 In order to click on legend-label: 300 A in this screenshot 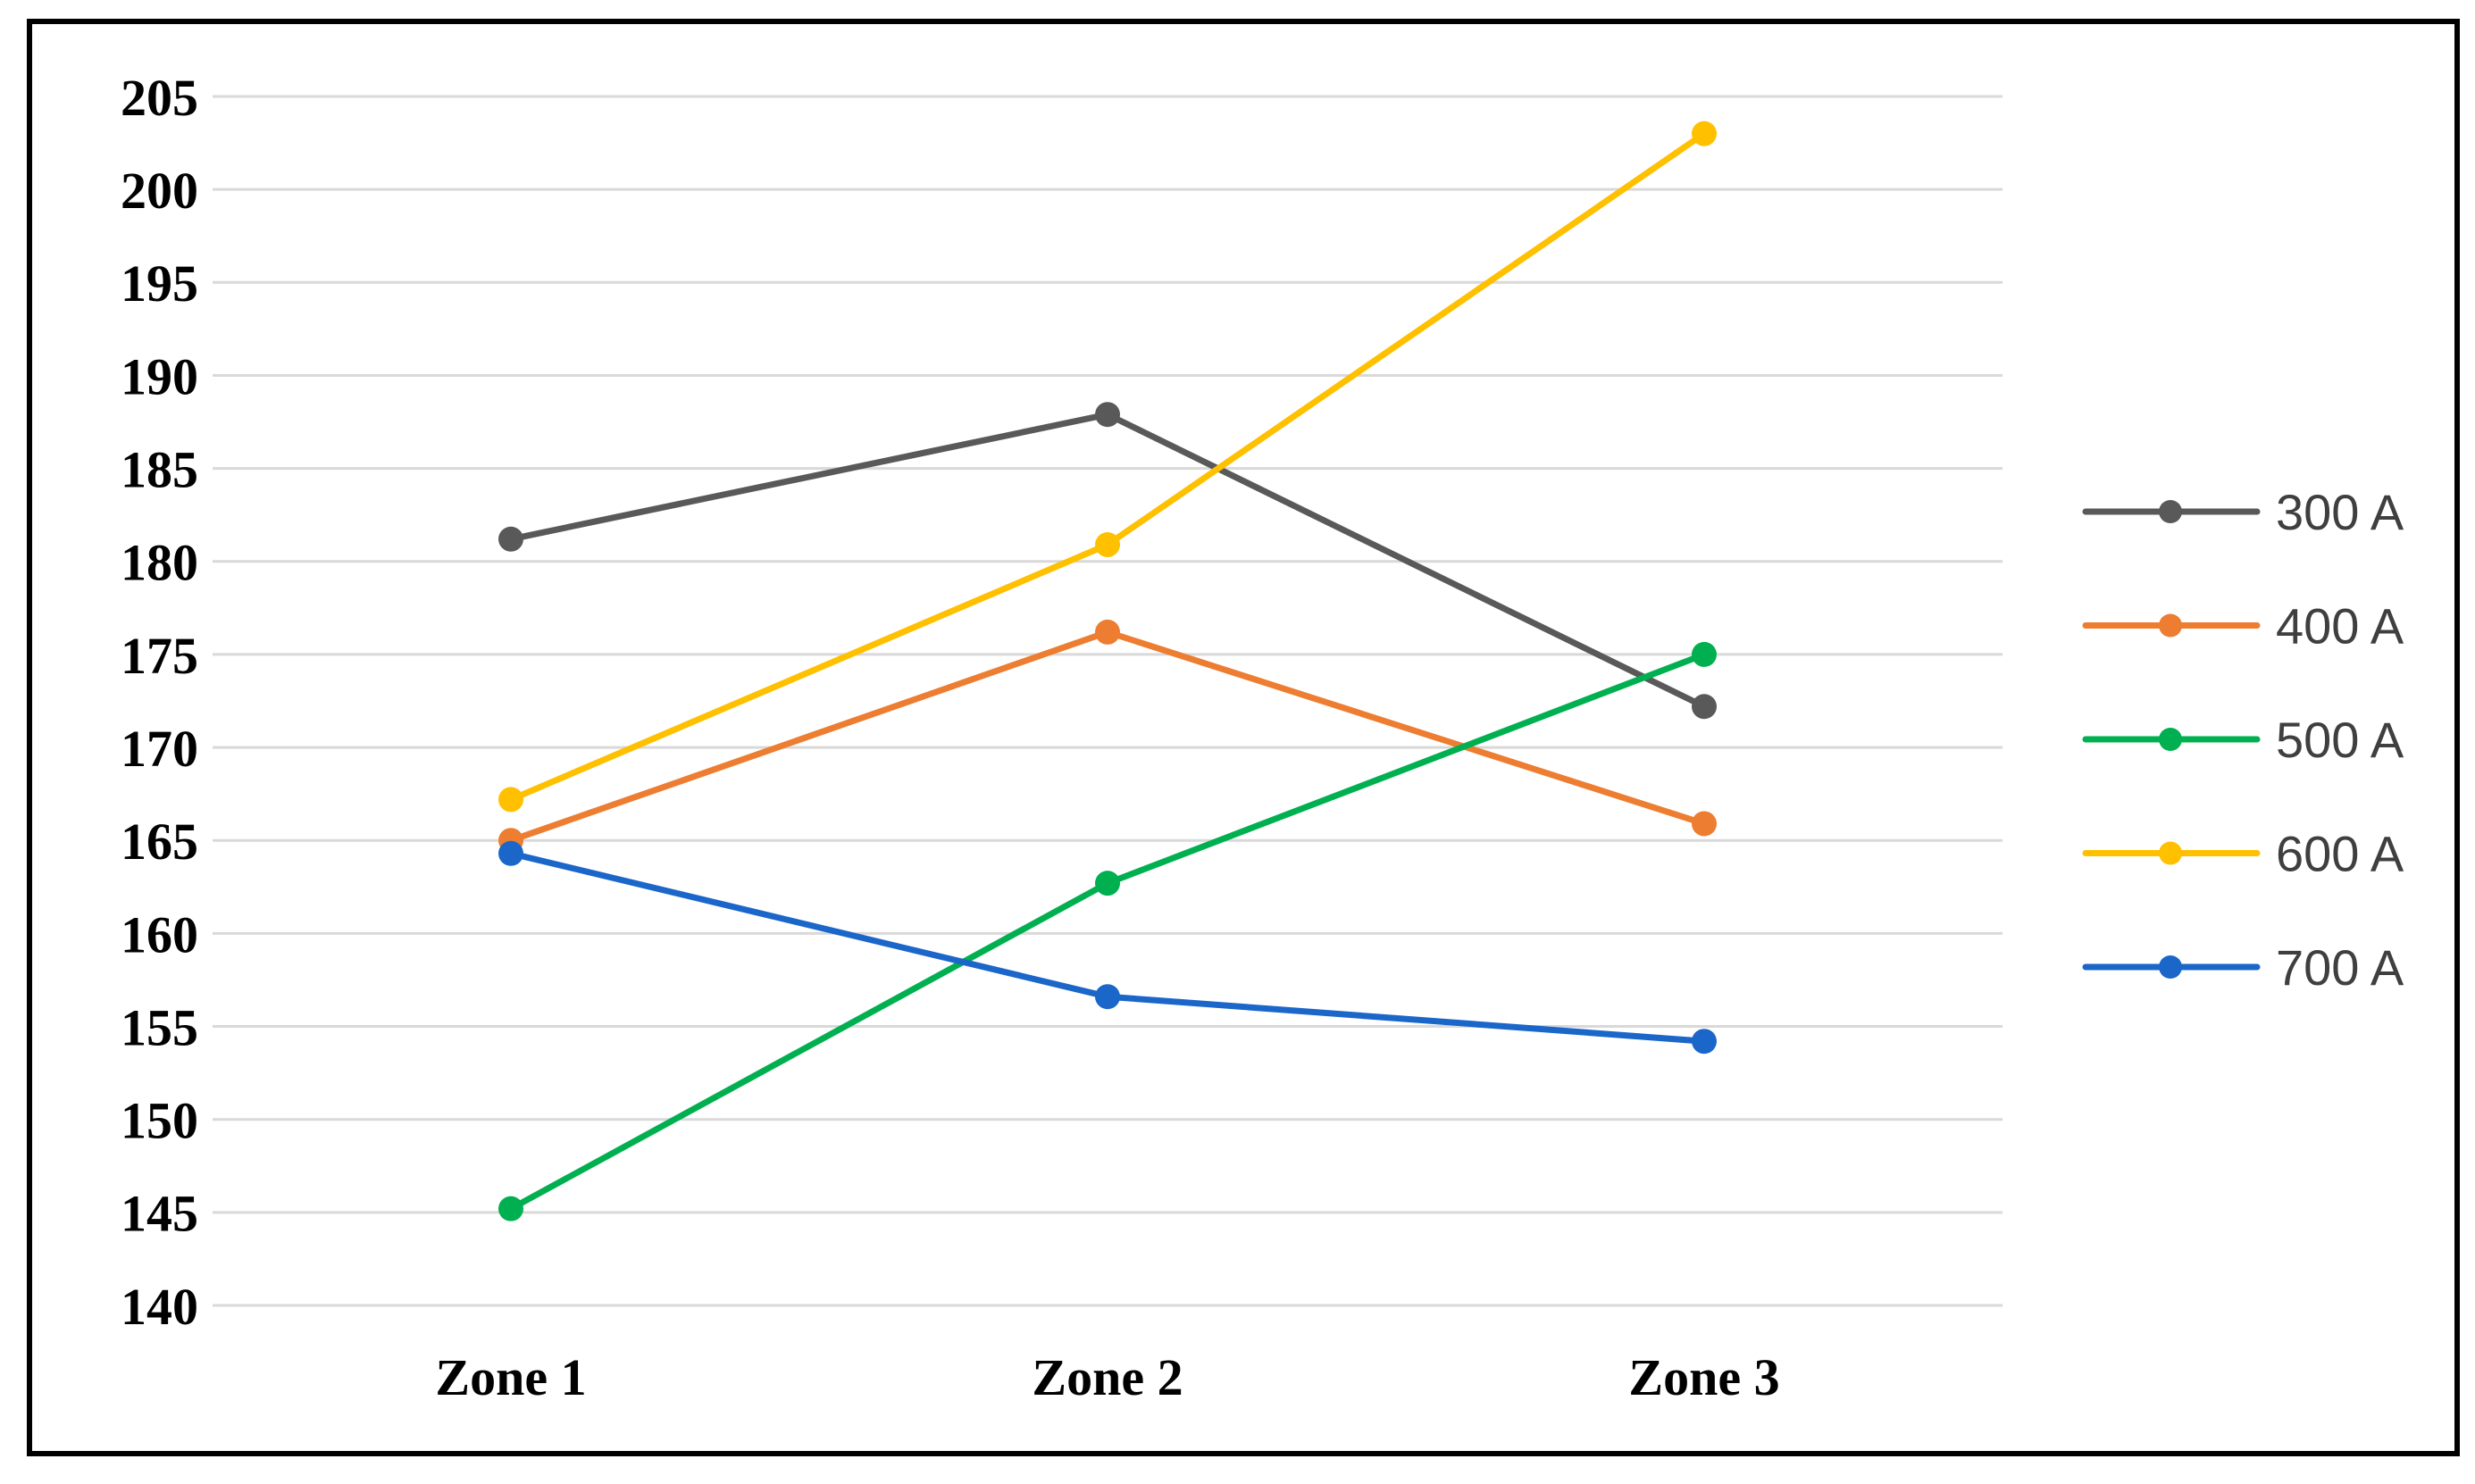, I will do `click(2340, 512)`.